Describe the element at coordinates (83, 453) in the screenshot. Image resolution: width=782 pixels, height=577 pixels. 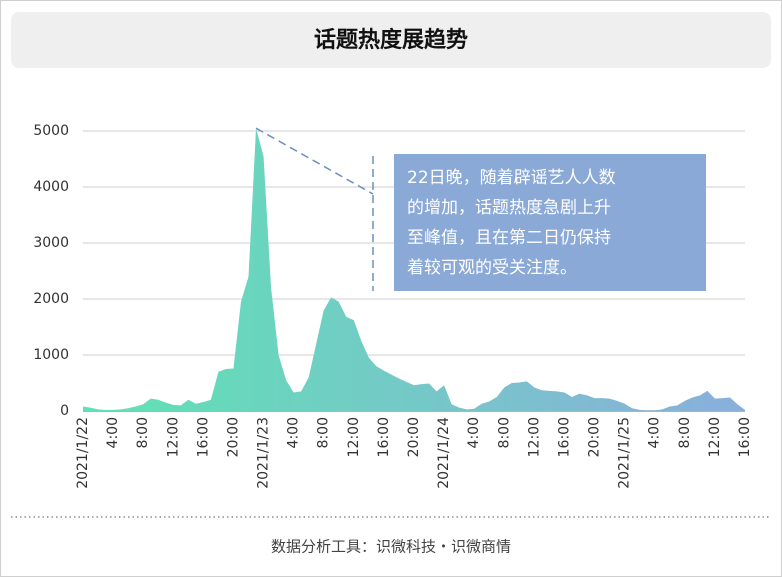
I see `x-tick-label: 2021/1/22` at that location.